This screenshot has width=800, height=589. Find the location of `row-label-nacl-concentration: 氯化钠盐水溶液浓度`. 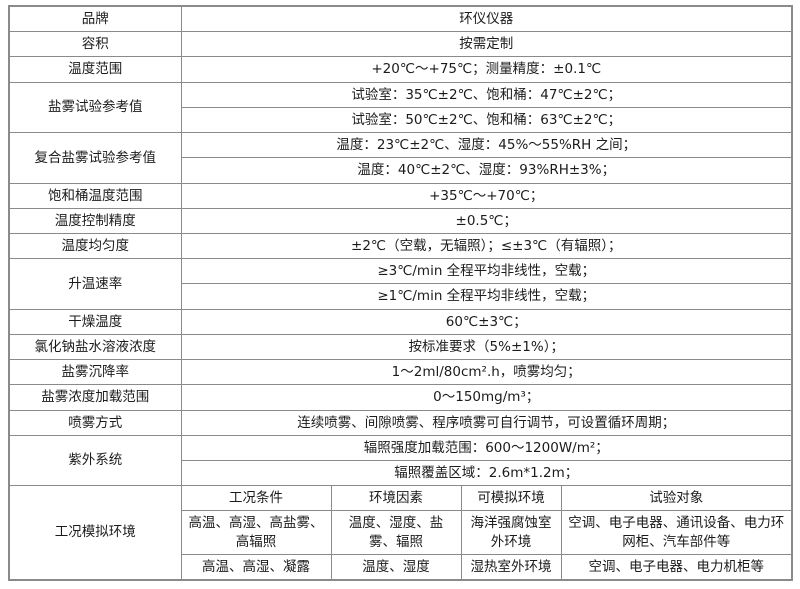

row-label-nacl-concentration: 氯化钠盐水溶液浓度 is located at coordinates (95, 347).